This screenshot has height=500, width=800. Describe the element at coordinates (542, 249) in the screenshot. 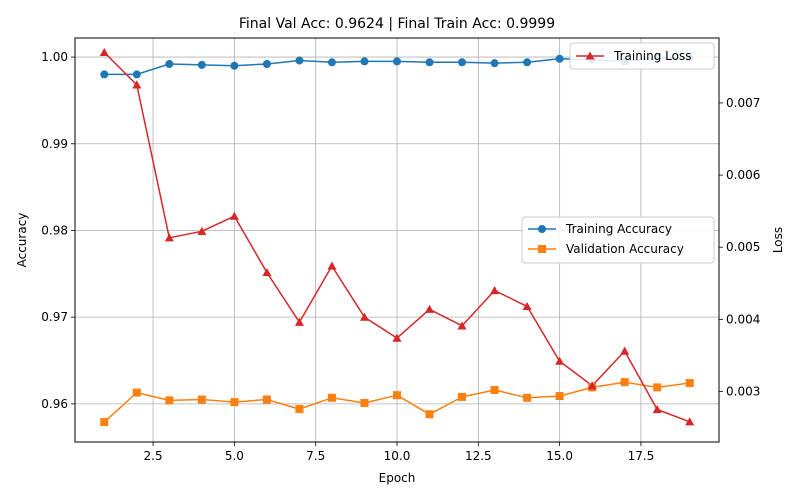

I see `legend-val-acc-marker` at that location.